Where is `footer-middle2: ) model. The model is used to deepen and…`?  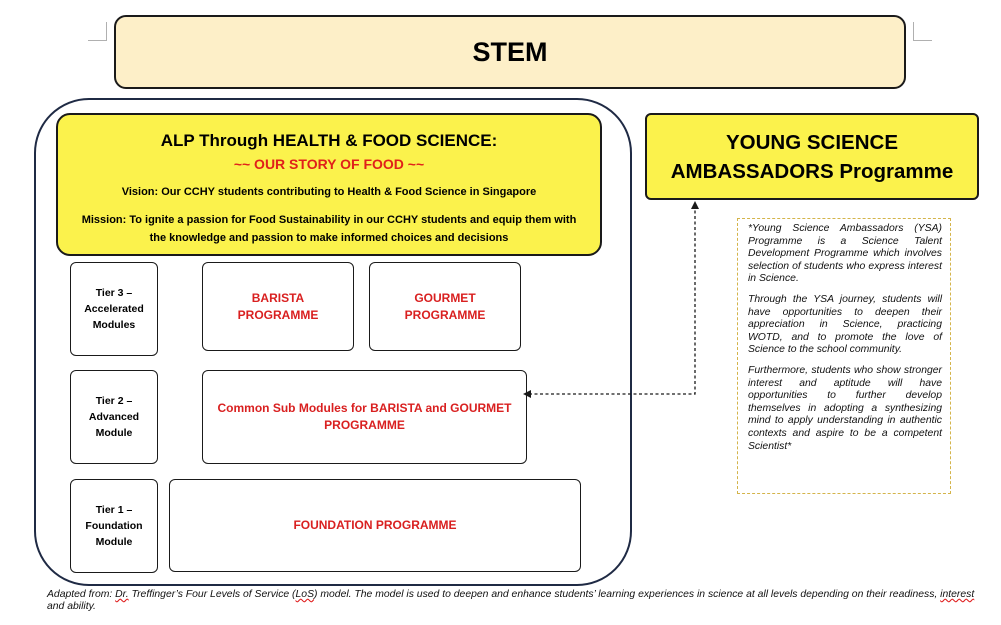
footer-middle2: ) model. The model is used to deepen and… is located at coordinates (627, 594).